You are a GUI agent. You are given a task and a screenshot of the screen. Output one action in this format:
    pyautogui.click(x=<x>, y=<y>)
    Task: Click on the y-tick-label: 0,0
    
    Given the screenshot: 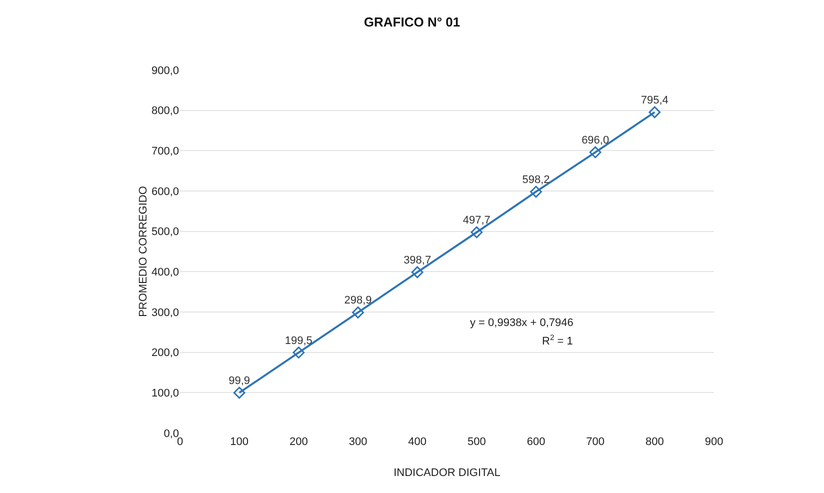 What is the action you would take?
    pyautogui.click(x=171, y=434)
    